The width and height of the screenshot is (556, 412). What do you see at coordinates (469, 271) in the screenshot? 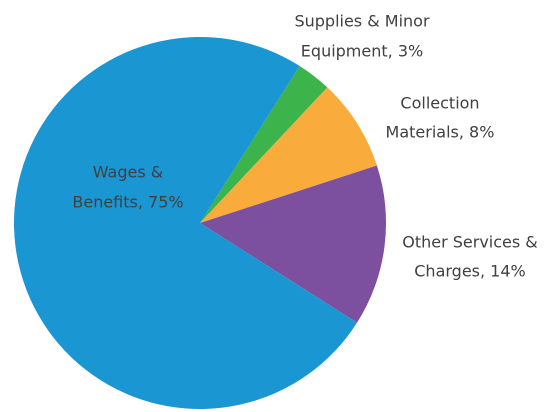
I see `slice-label: Charges, 14%` at bounding box center [469, 271].